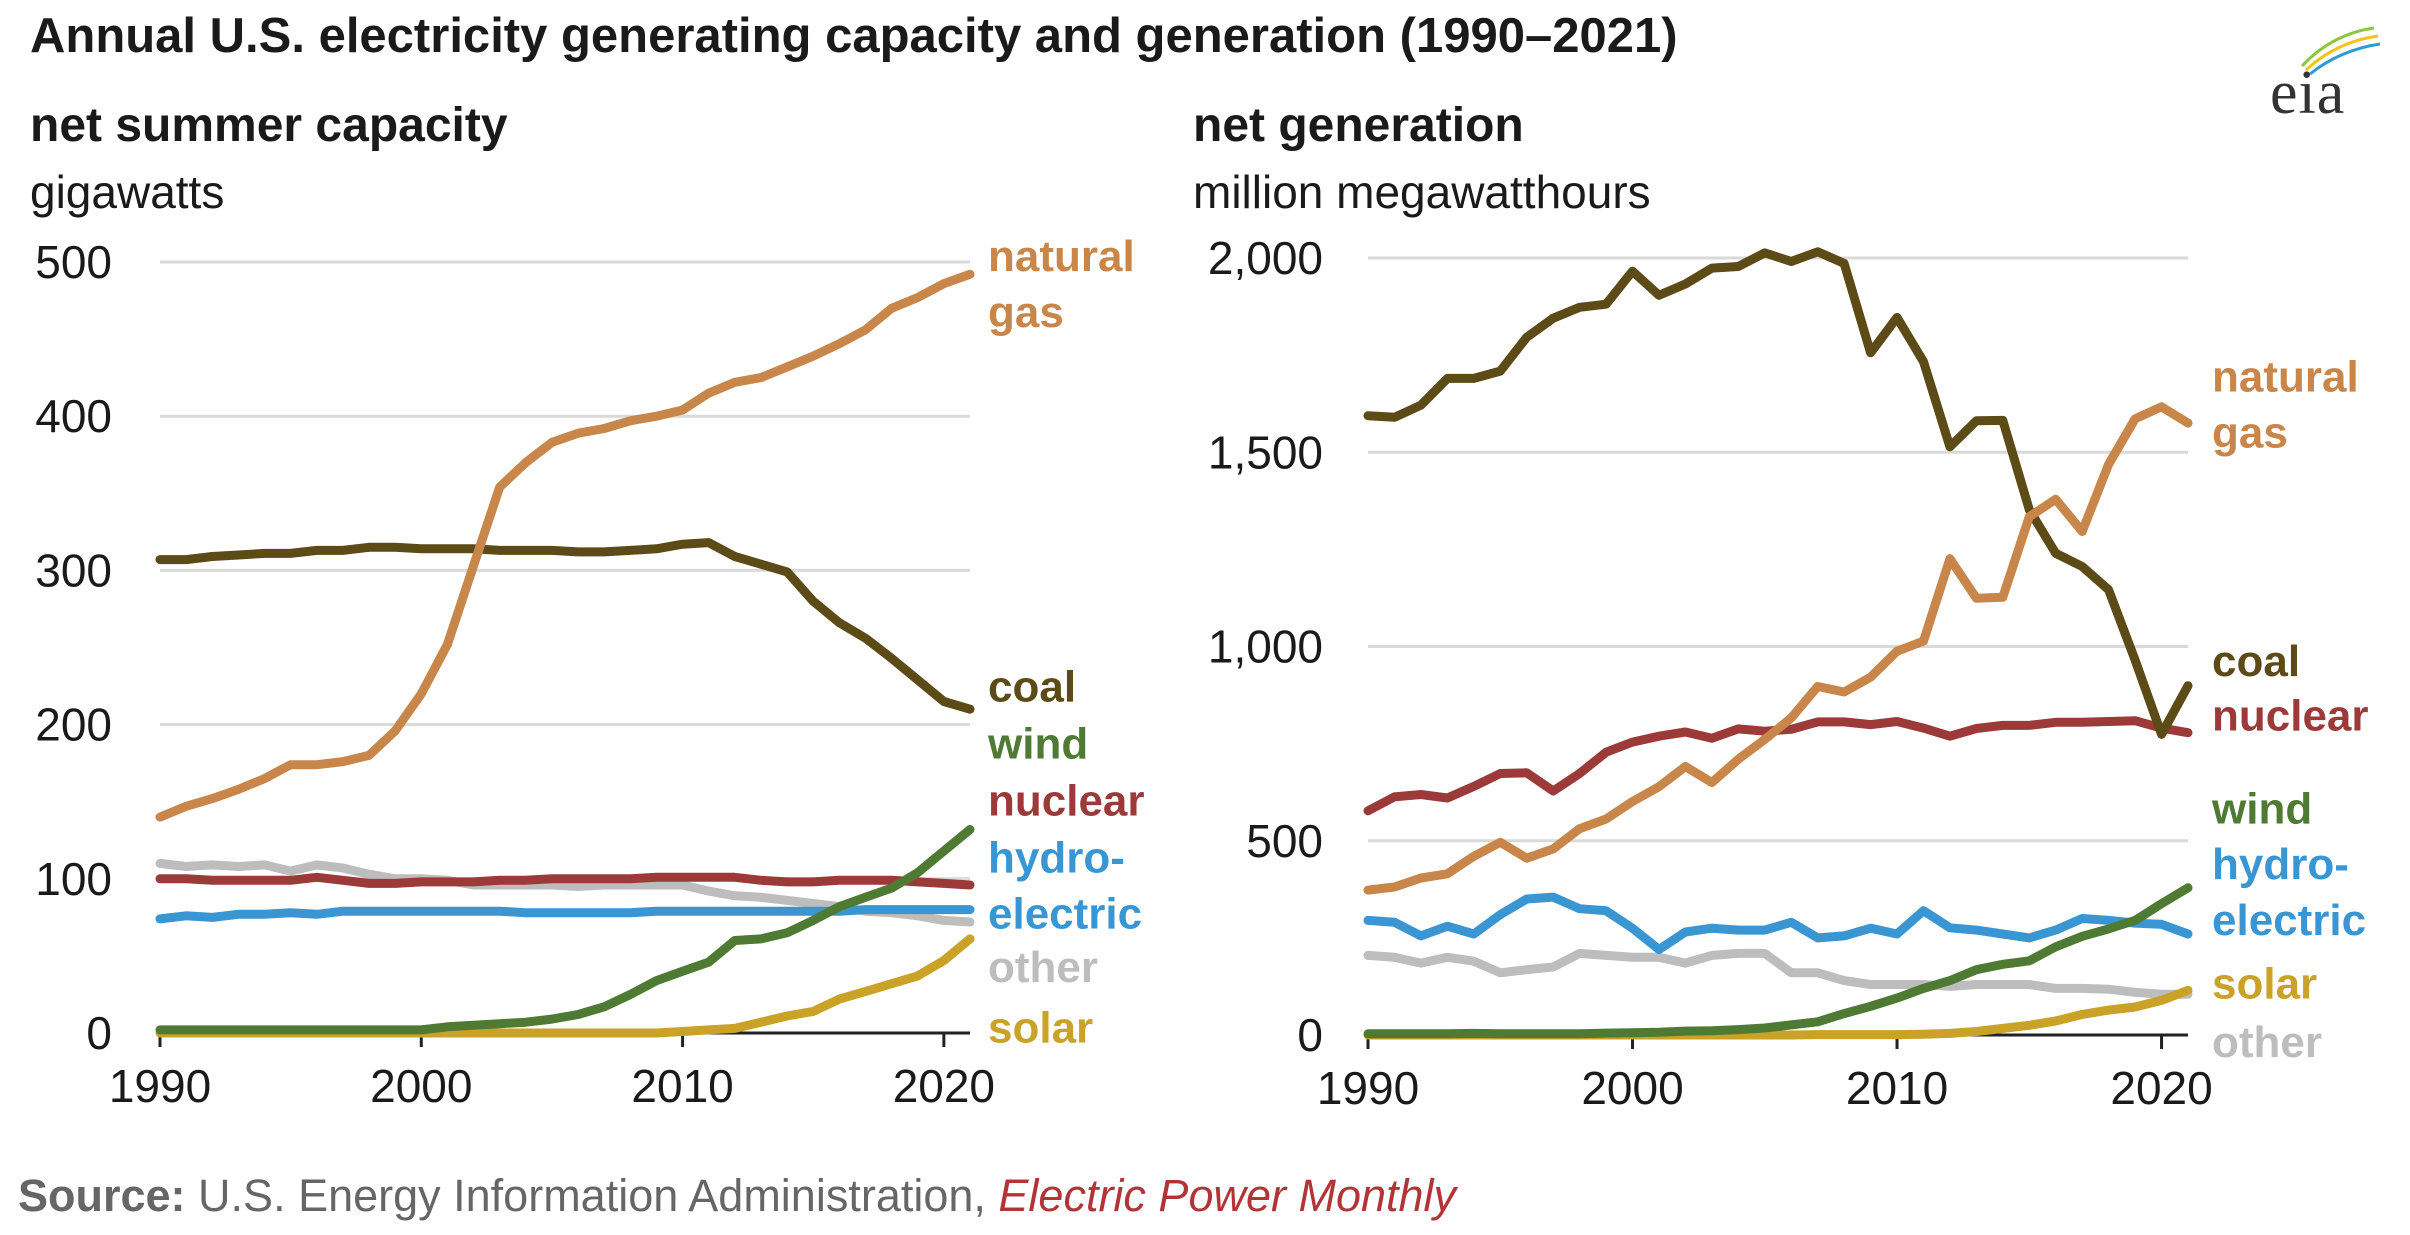  What do you see at coordinates (160, 1086) in the screenshot?
I see `cap-xtick-label: 1990` at bounding box center [160, 1086].